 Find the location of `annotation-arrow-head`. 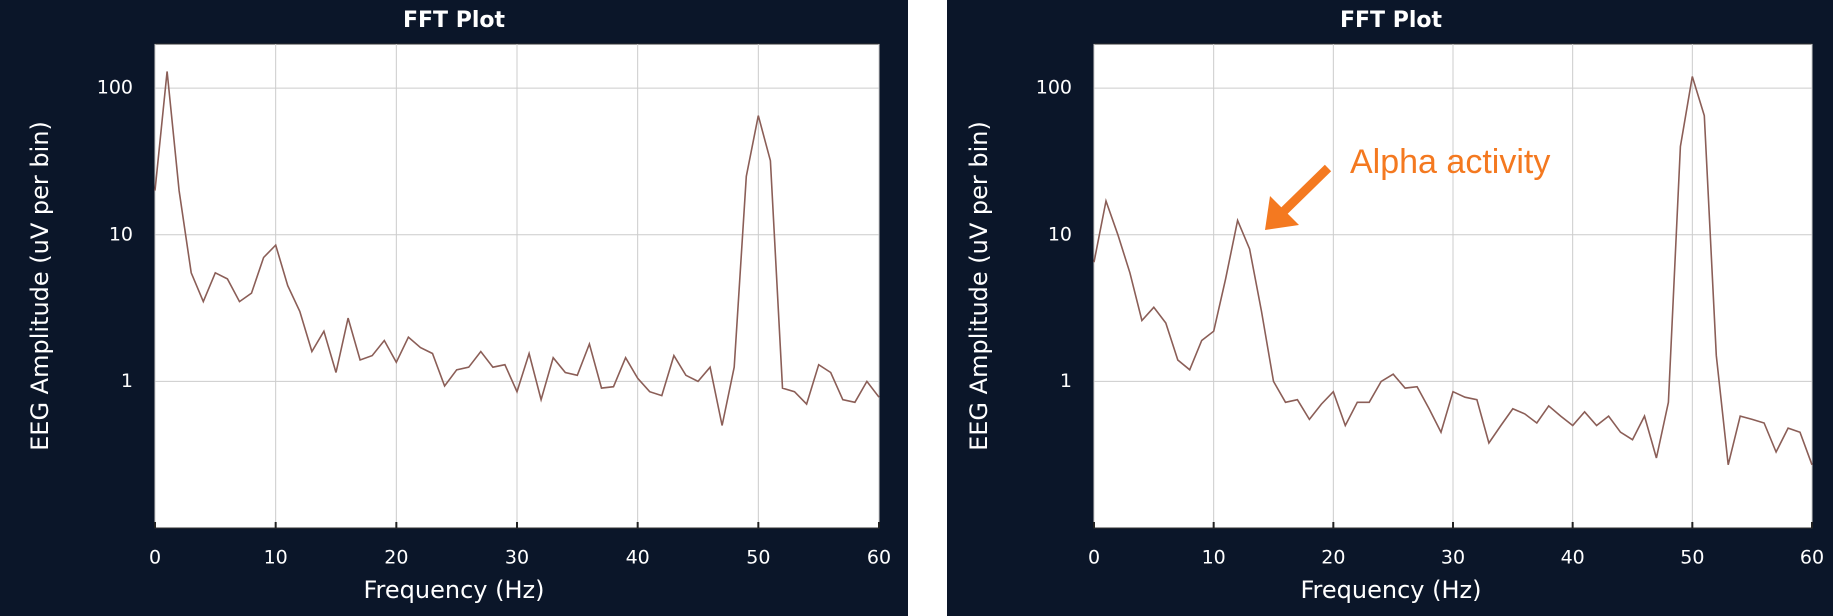

annotation-arrow-head is located at coordinates (1282, 213).